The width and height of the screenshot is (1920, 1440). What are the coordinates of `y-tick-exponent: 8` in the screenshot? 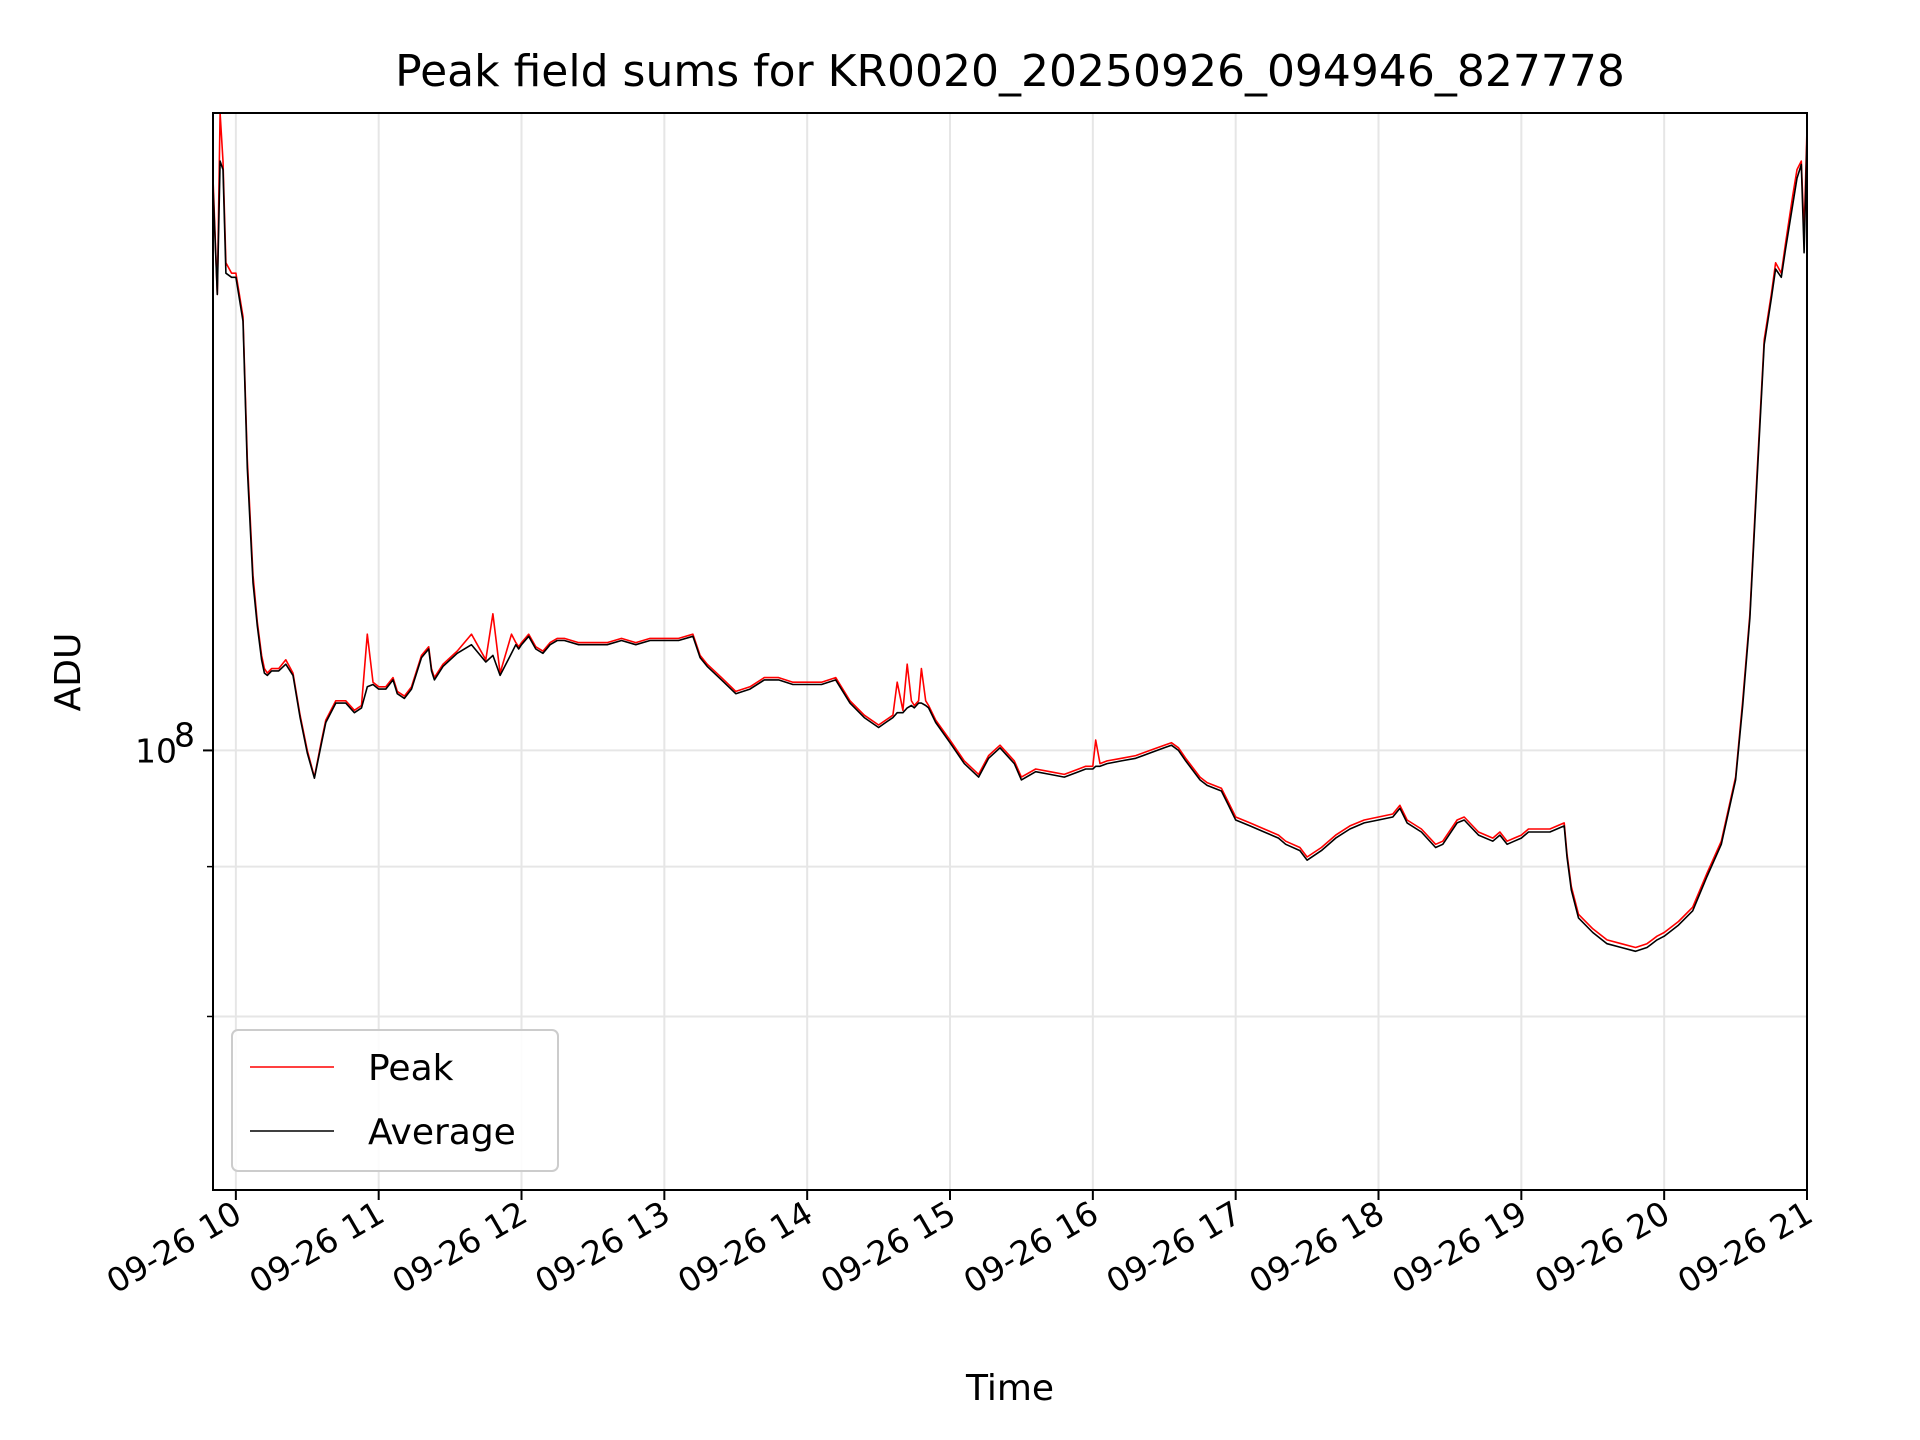 It's located at (184, 734).